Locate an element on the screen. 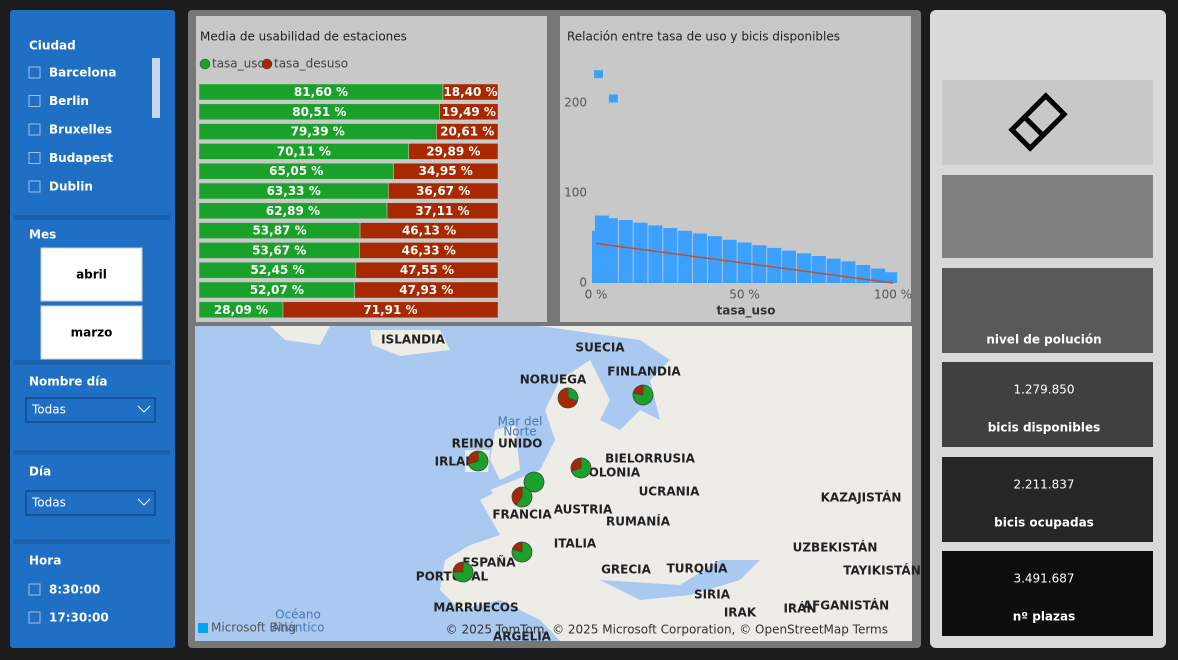 The image size is (1178, 660). clear-button is located at coordinates (1047, 122).